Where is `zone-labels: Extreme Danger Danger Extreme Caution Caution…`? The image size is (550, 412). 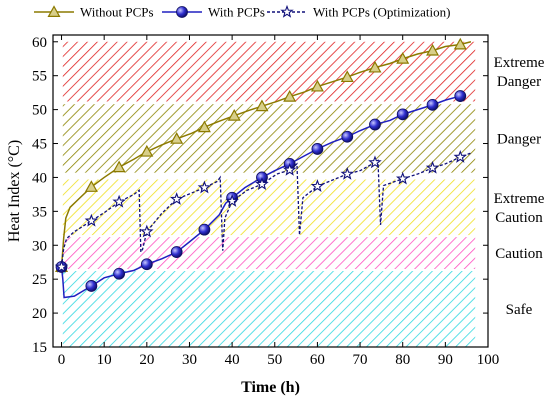 zone-labels: Extreme Danger Danger Extreme Caution Caution… is located at coordinates (519, 186).